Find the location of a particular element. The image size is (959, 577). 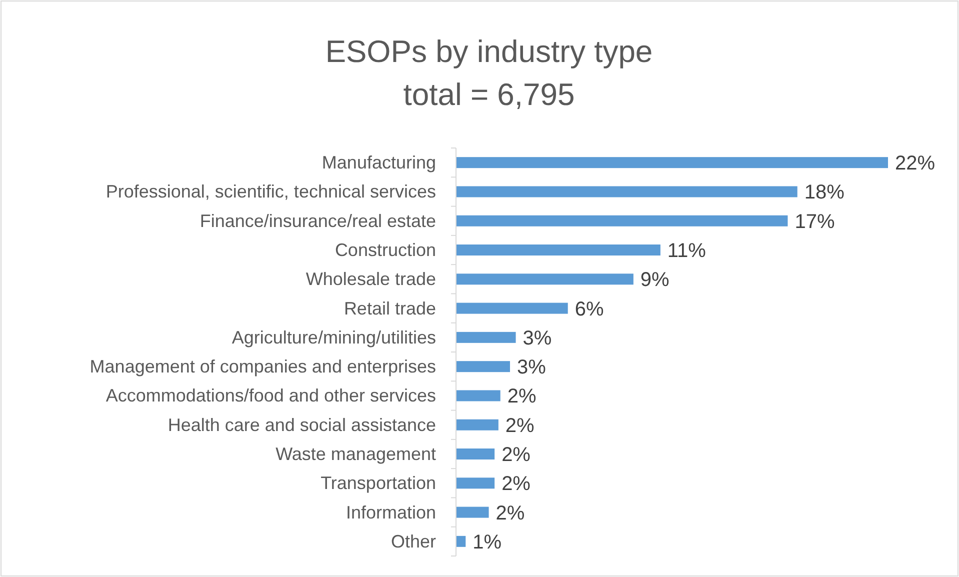

data-label: 22% is located at coordinates (915, 163).